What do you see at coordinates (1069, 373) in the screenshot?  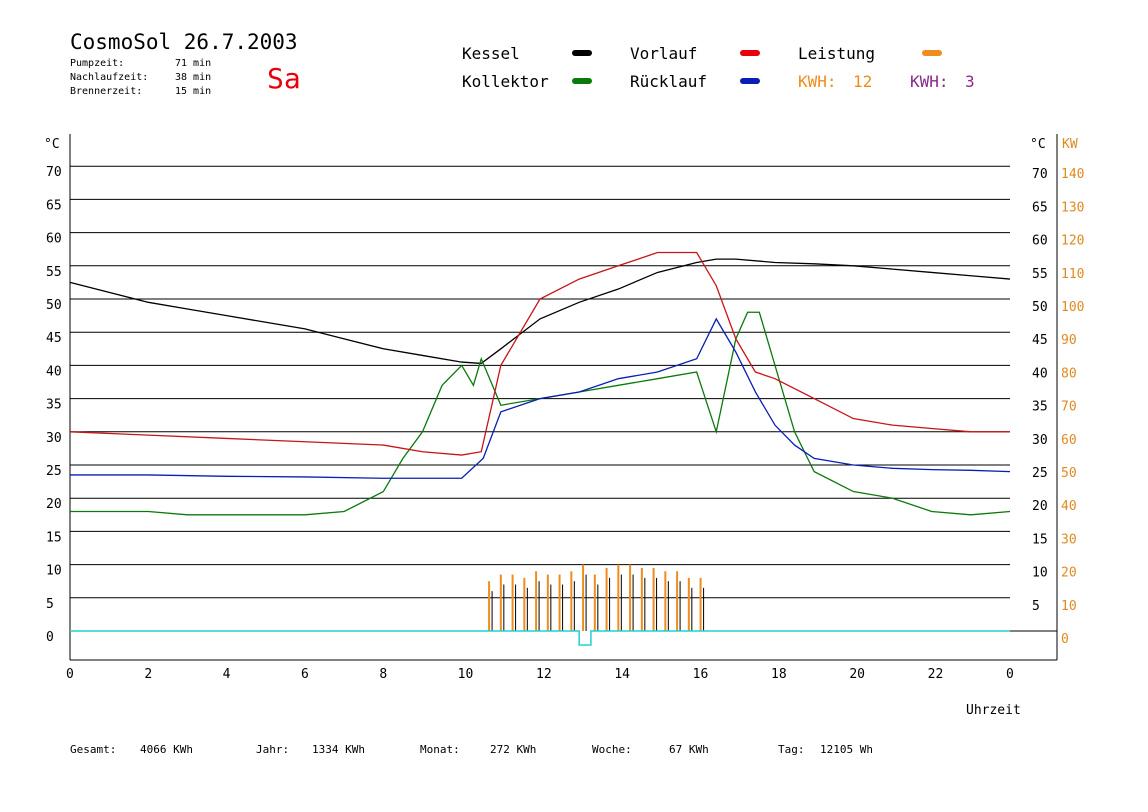 I see `y-tick-label-kw: 80` at bounding box center [1069, 373].